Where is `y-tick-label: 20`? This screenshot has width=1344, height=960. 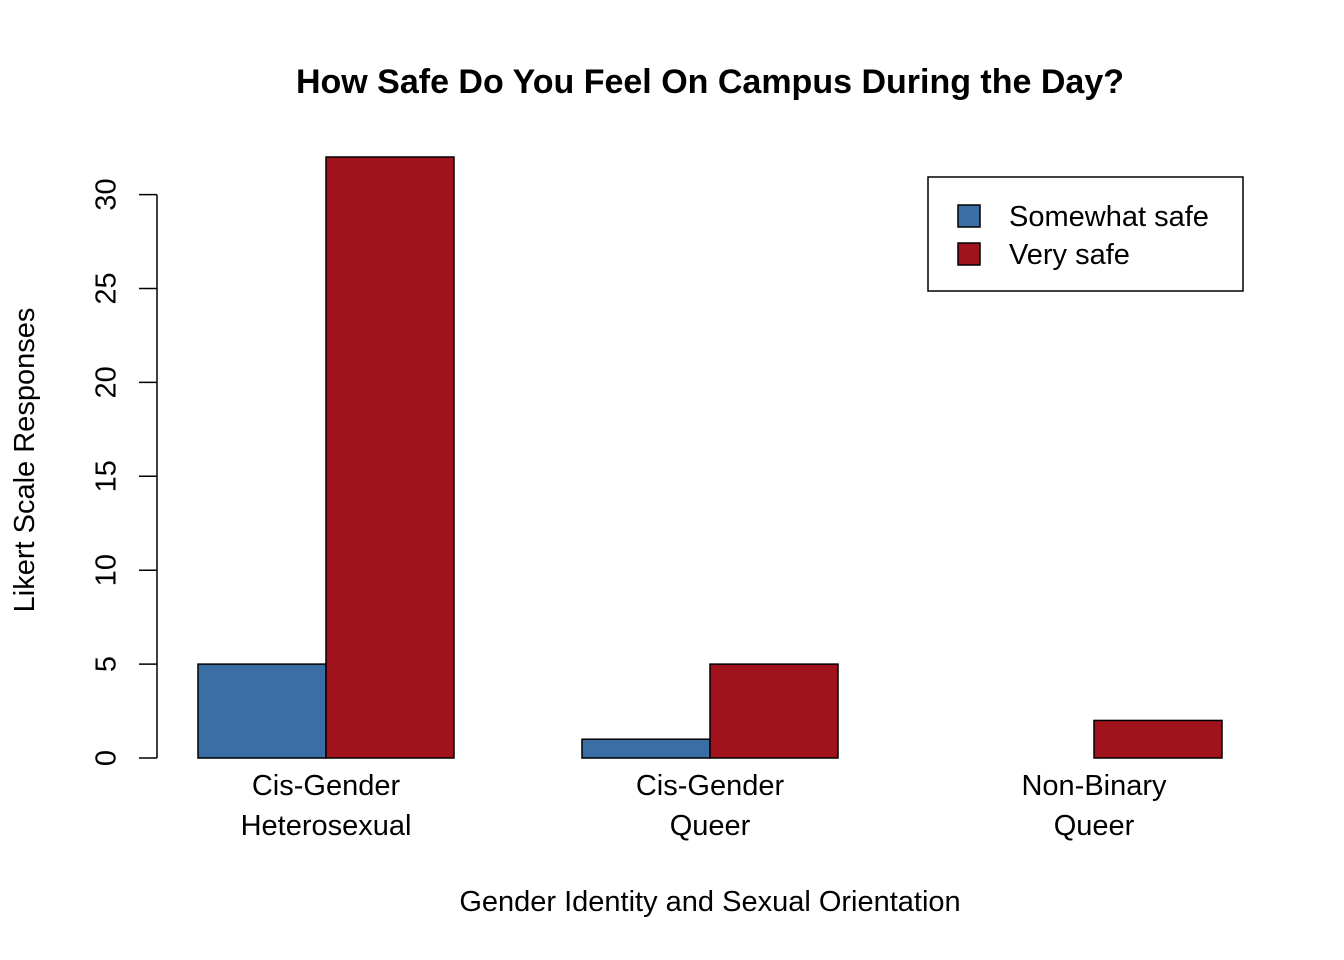 y-tick-label: 20 is located at coordinates (107, 382).